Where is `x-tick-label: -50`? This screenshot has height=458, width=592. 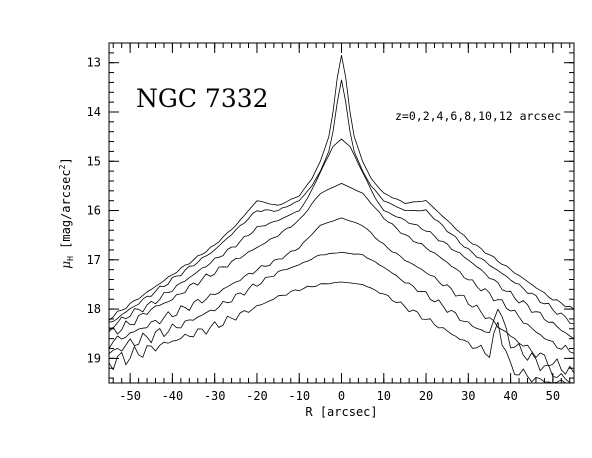 x-tick-label: -50 is located at coordinates (130, 396).